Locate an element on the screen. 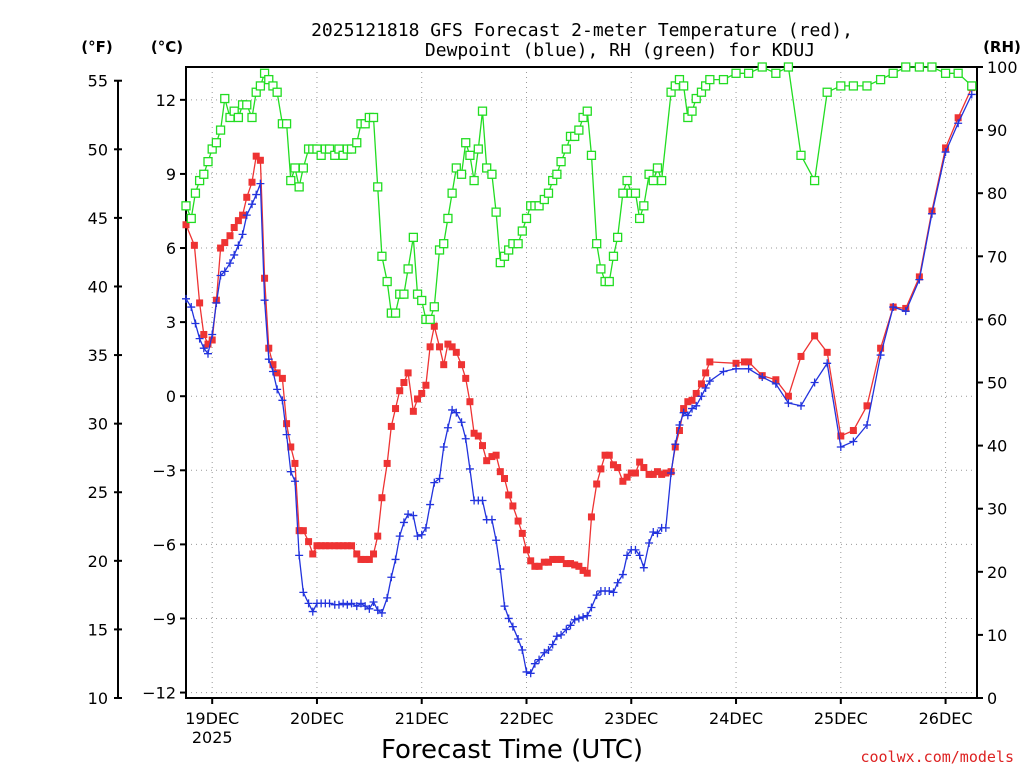 Image resolution: width=1024 pixels, height=768 pixels. fahrenheit-tick-label-2: 20 is located at coordinates (98, 561).